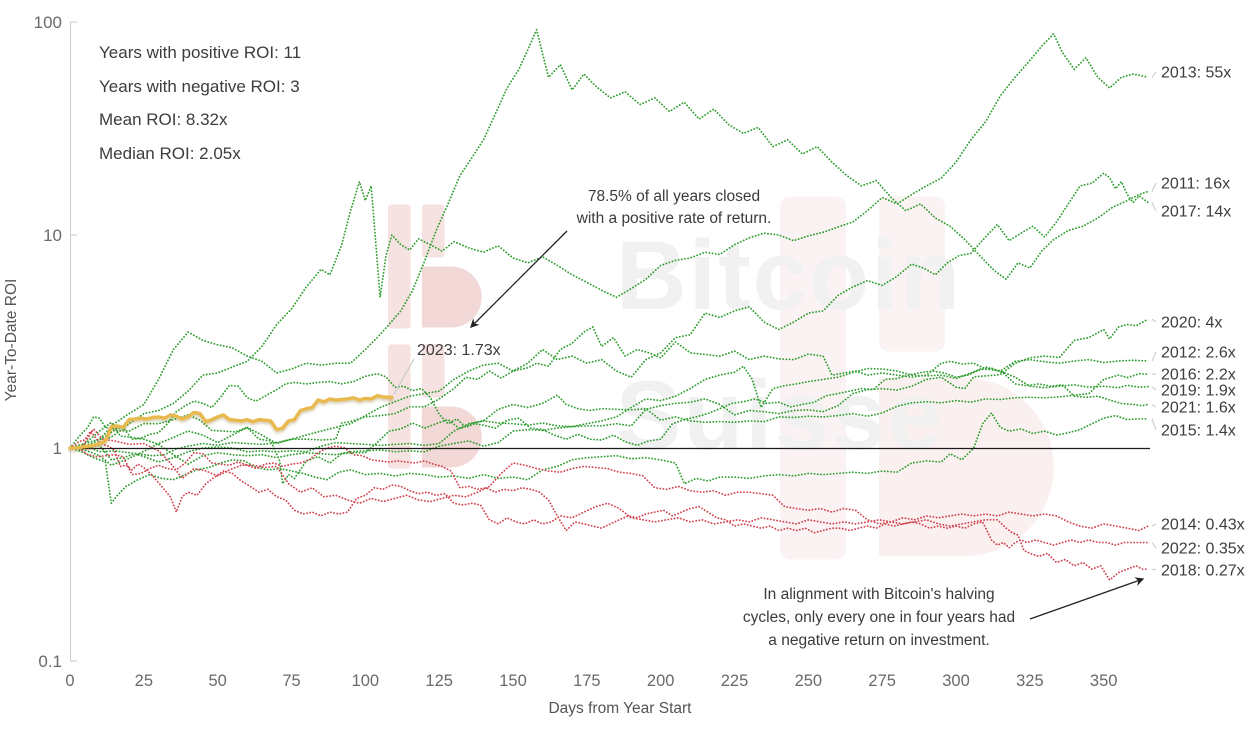 This screenshot has height=733, width=1257. I want to click on series-line-2014, so click(609, 479).